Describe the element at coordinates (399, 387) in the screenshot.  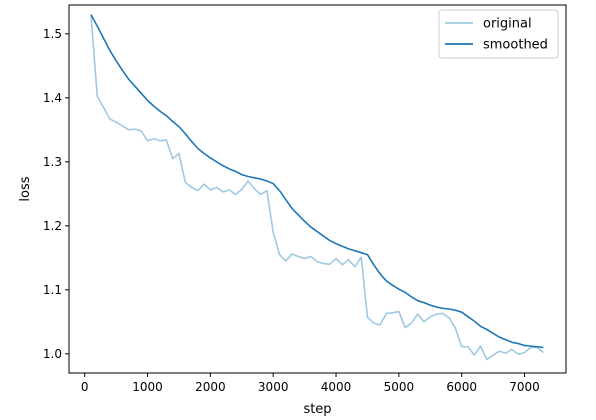
I see `x-tick-label: 5000` at that location.